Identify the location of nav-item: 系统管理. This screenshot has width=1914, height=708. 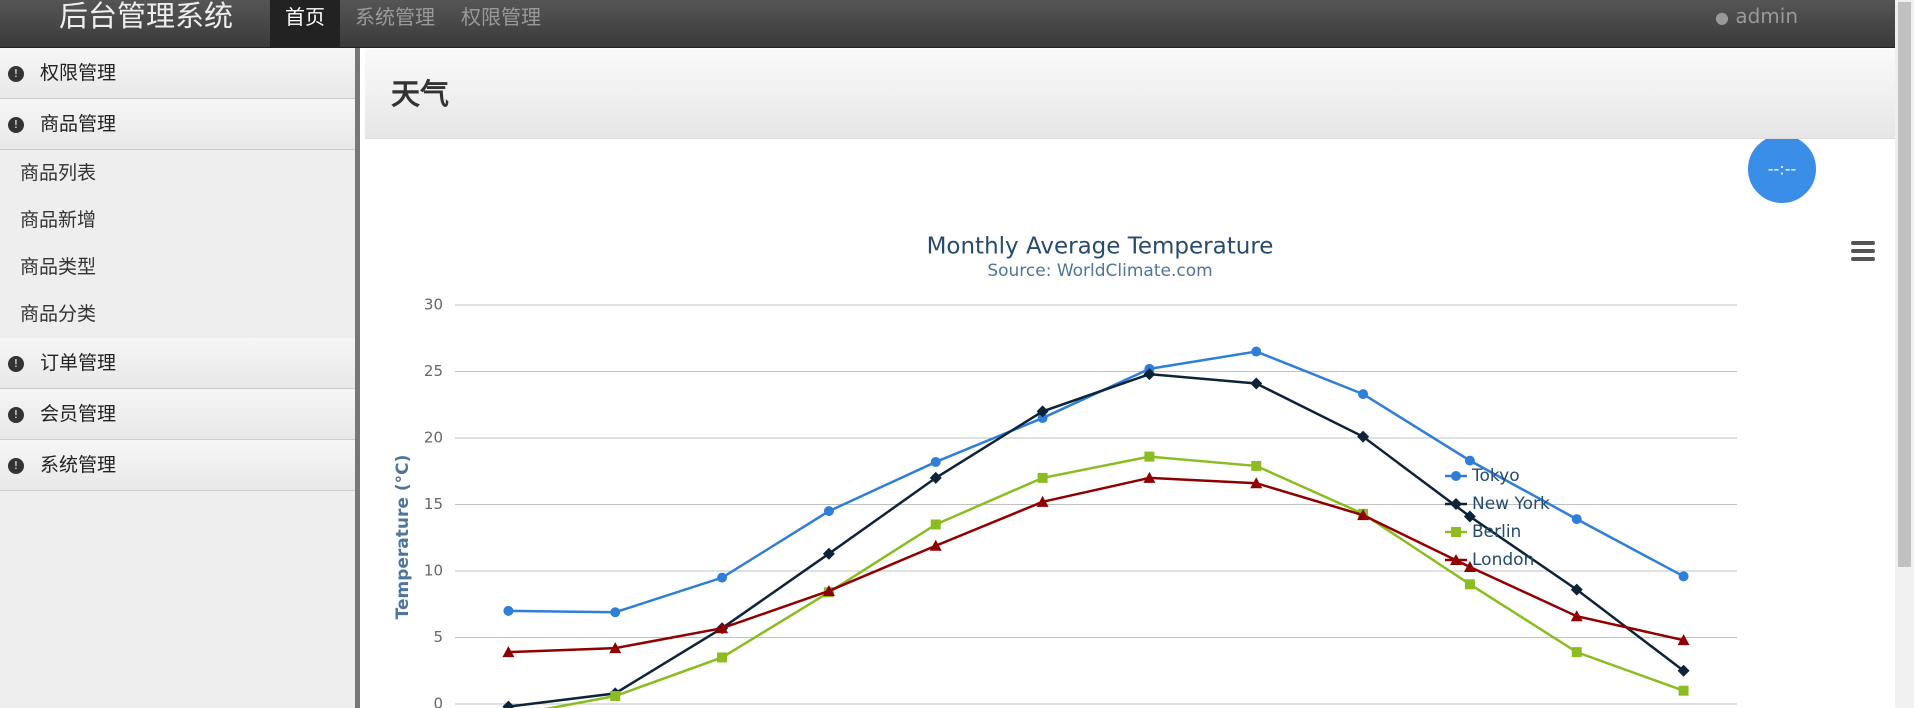
(395, 17).